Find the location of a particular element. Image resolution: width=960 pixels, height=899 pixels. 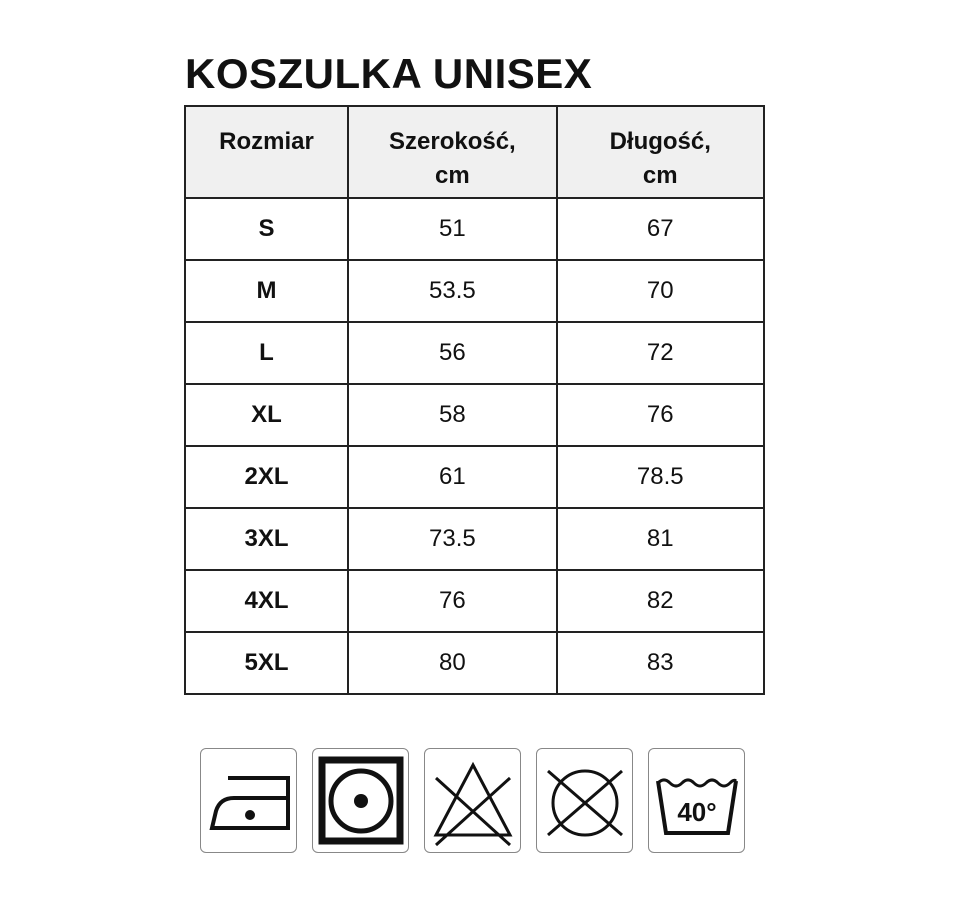

do-not-bleach-icon is located at coordinates (472, 800).